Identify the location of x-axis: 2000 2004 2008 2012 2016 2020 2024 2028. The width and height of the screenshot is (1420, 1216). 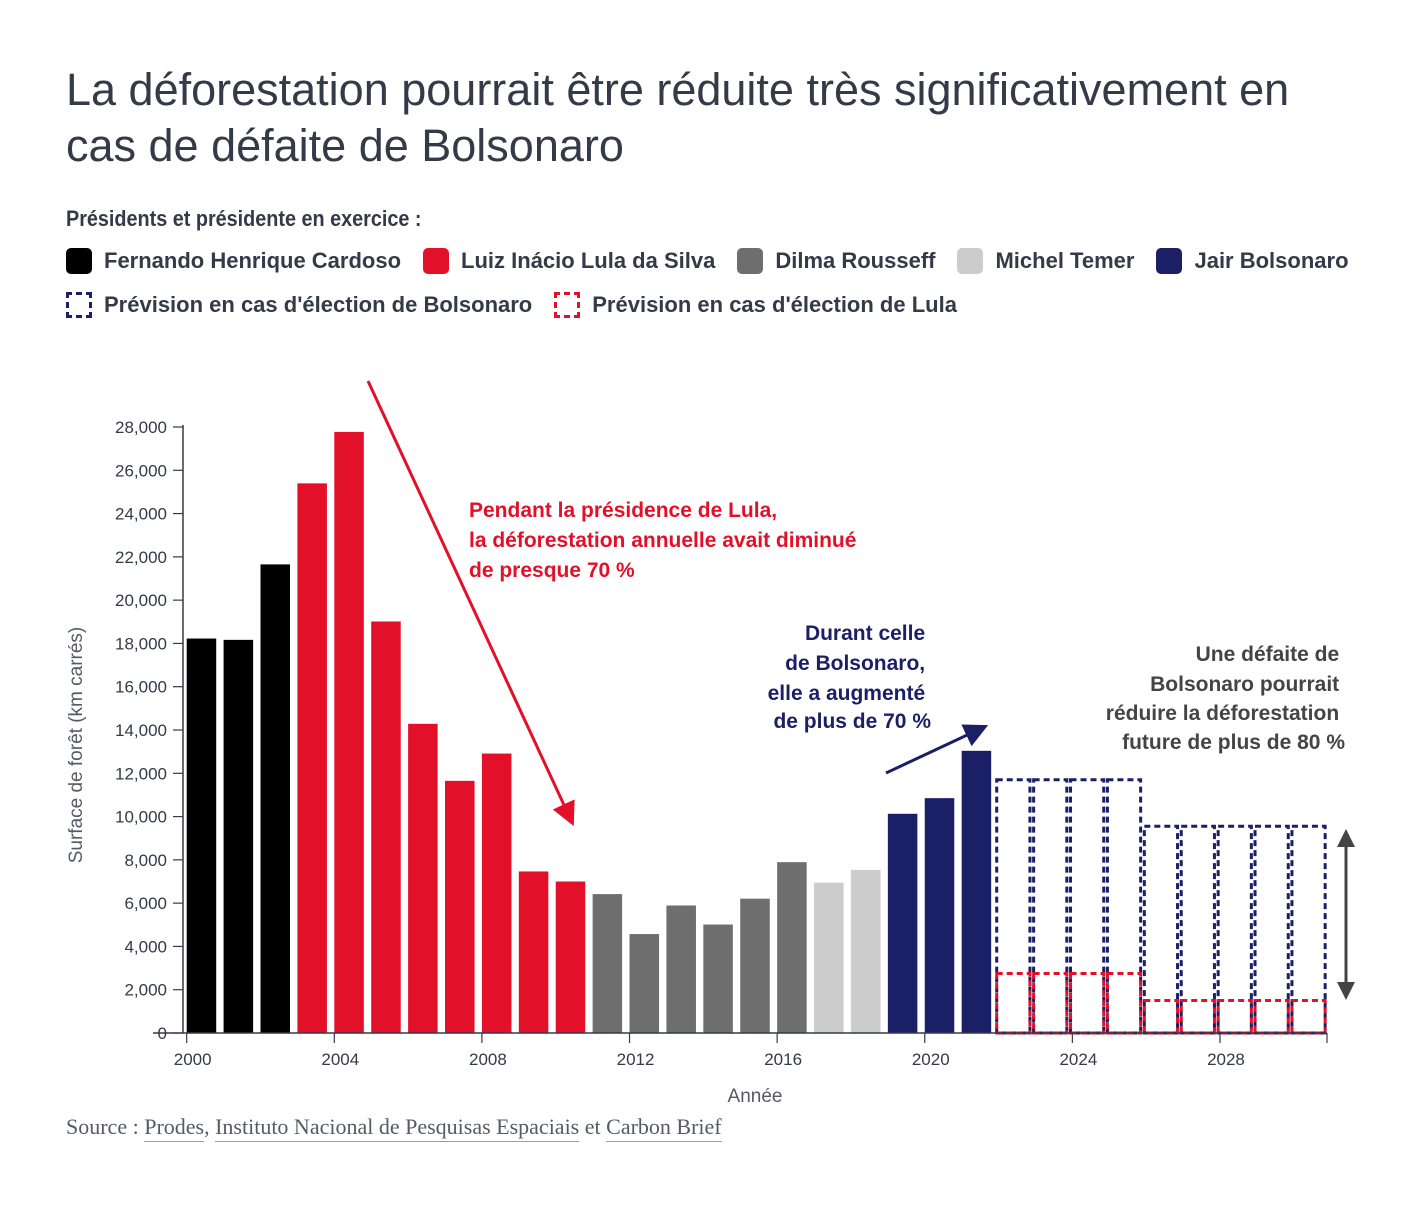
(740, 1050).